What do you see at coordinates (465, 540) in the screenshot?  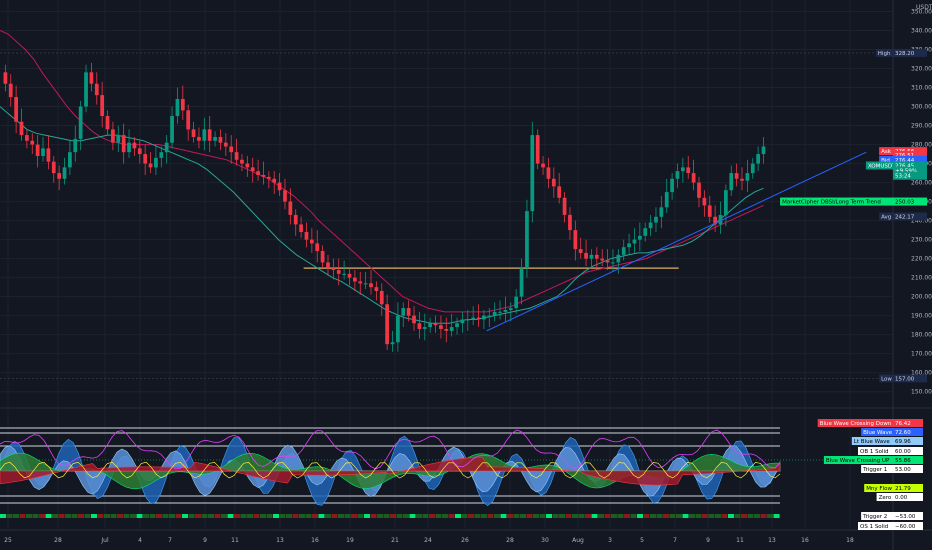 I see `x-tick-label: 26` at bounding box center [465, 540].